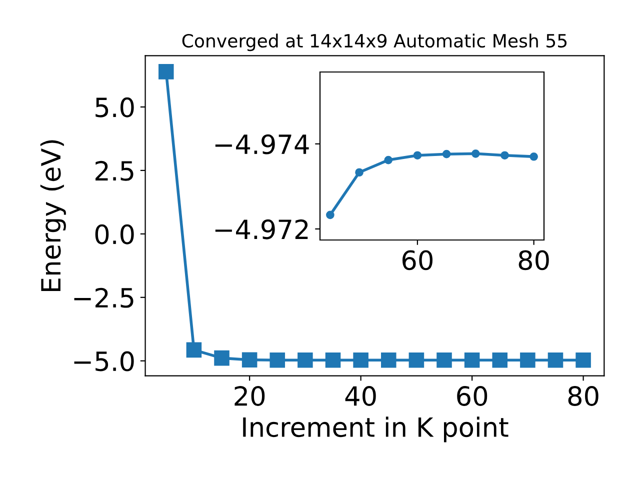  I want to click on y-tick-label: 0.0, so click(114, 234).